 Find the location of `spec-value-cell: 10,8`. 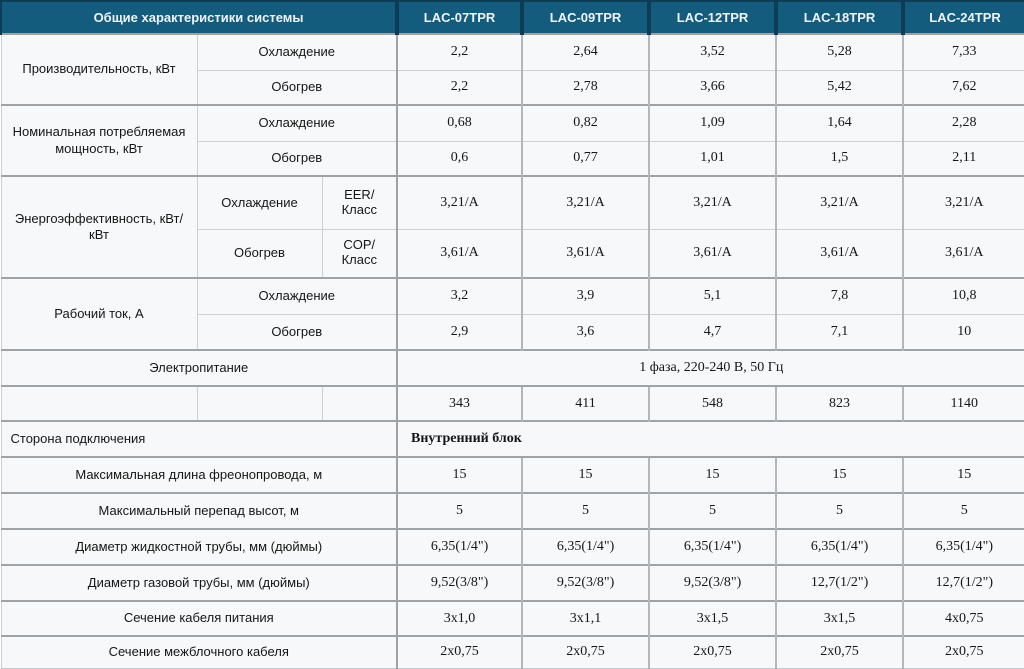

spec-value-cell: 10,8 is located at coordinates (963, 296).